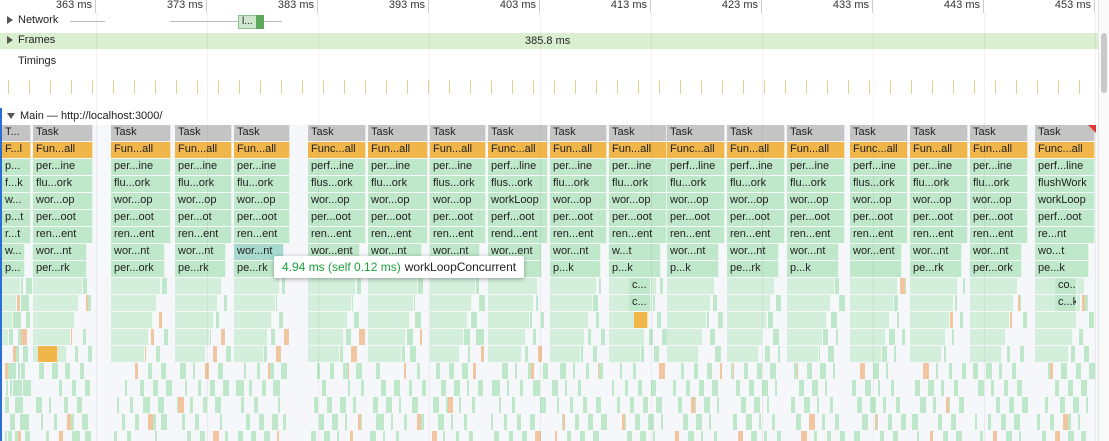 The height and width of the screenshot is (441, 1109). Describe the element at coordinates (549, 116) in the screenshot. I see `main-thread-header: Main — http://localhost:3000/` at that location.